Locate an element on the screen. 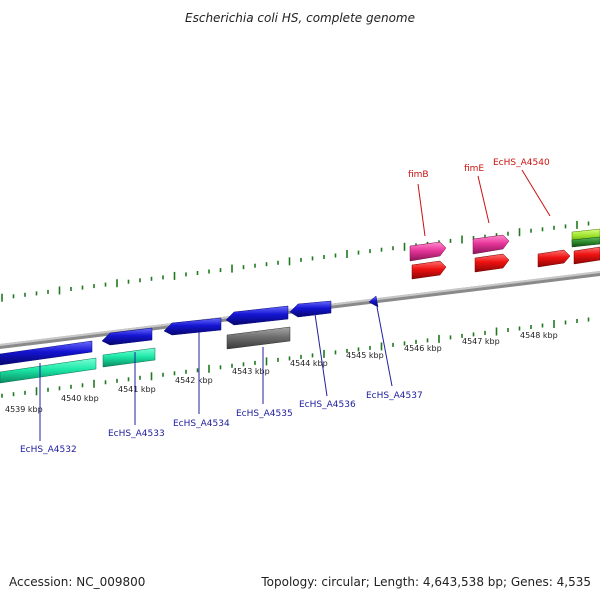 The image size is (600, 605). gene-label: EcHS_A4540 is located at coordinates (521, 163).